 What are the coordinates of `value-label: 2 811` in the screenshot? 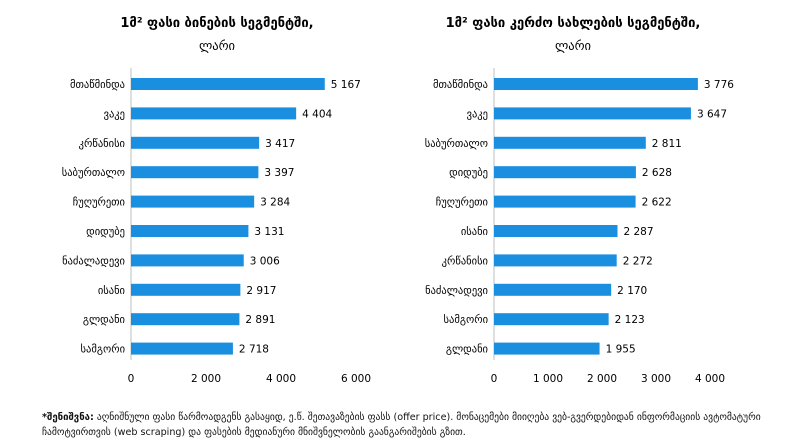 It's located at (667, 144).